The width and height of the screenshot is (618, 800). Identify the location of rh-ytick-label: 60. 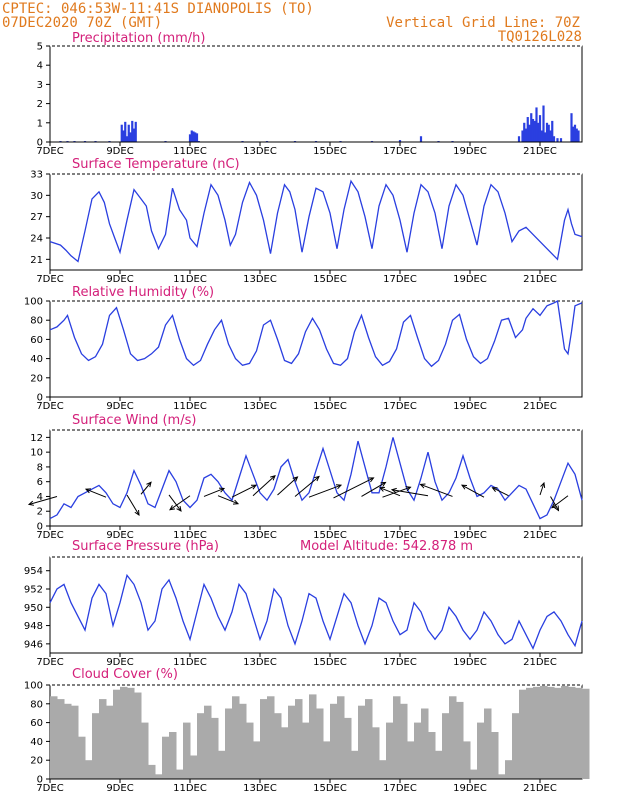
(36, 340).